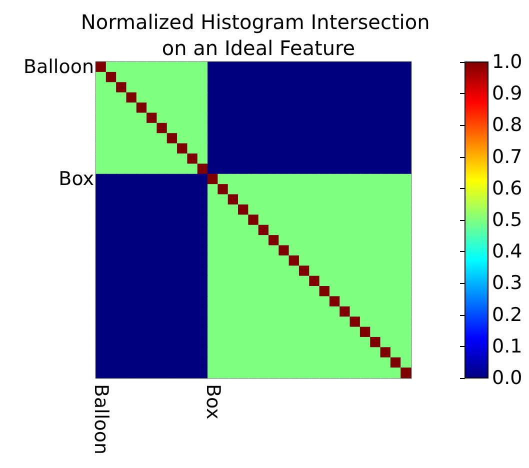 The height and width of the screenshot is (468, 529). I want to click on text: 1.0, so click(507, 62).